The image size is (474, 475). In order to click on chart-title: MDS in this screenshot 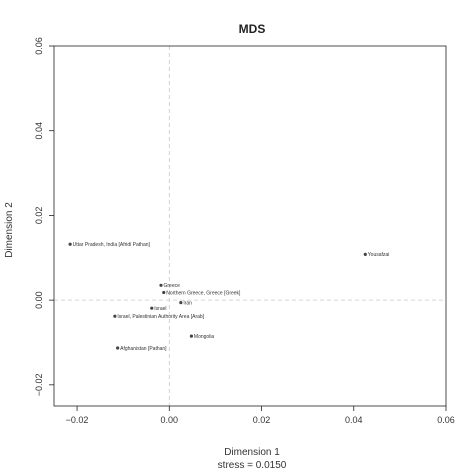, I will do `click(252, 29)`.